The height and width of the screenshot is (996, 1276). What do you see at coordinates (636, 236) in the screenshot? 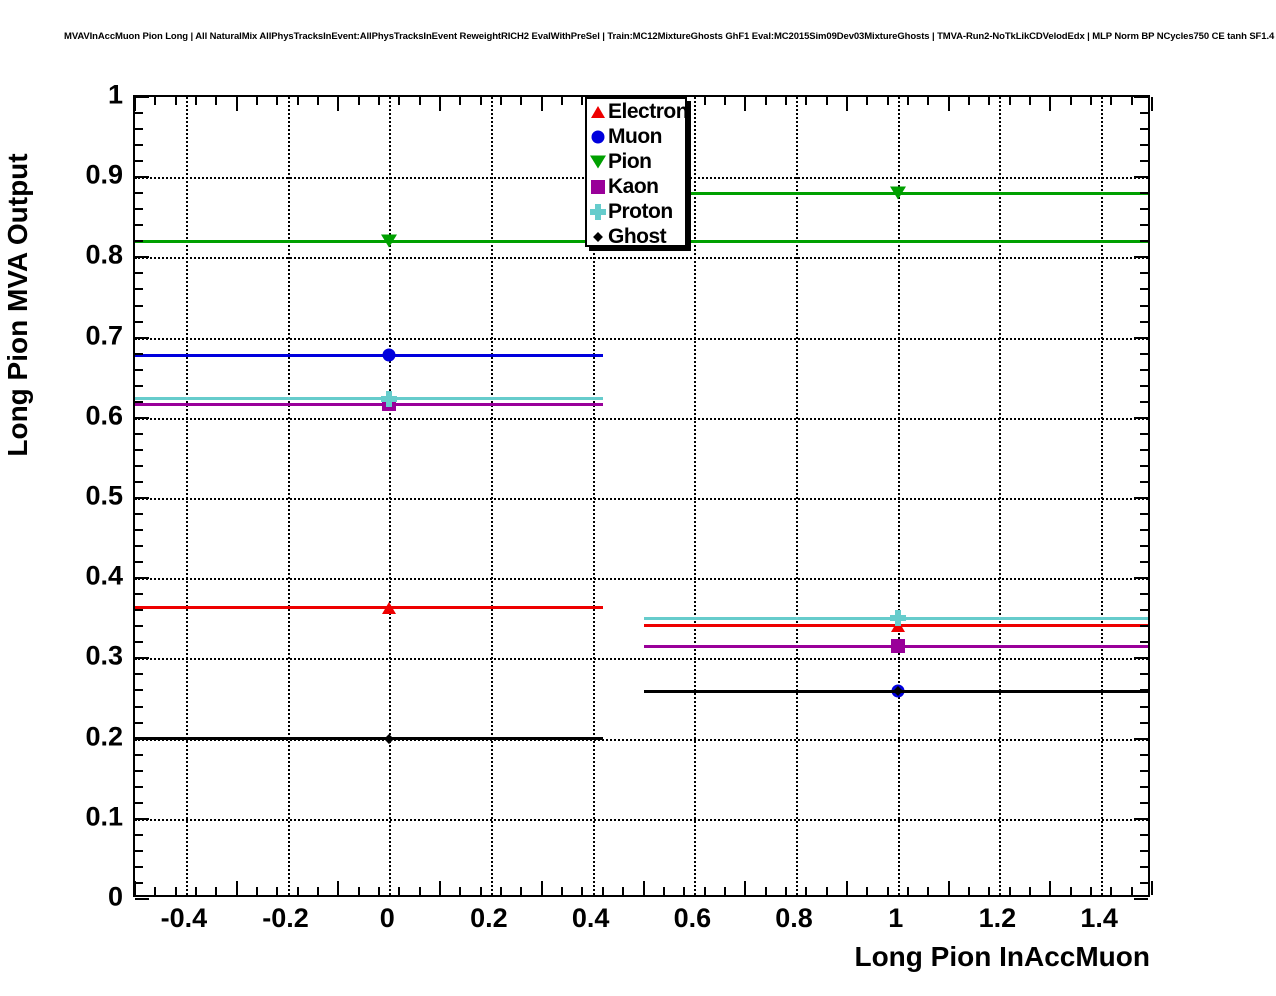
I see `legend-item-ghost: Ghost` at bounding box center [636, 236].